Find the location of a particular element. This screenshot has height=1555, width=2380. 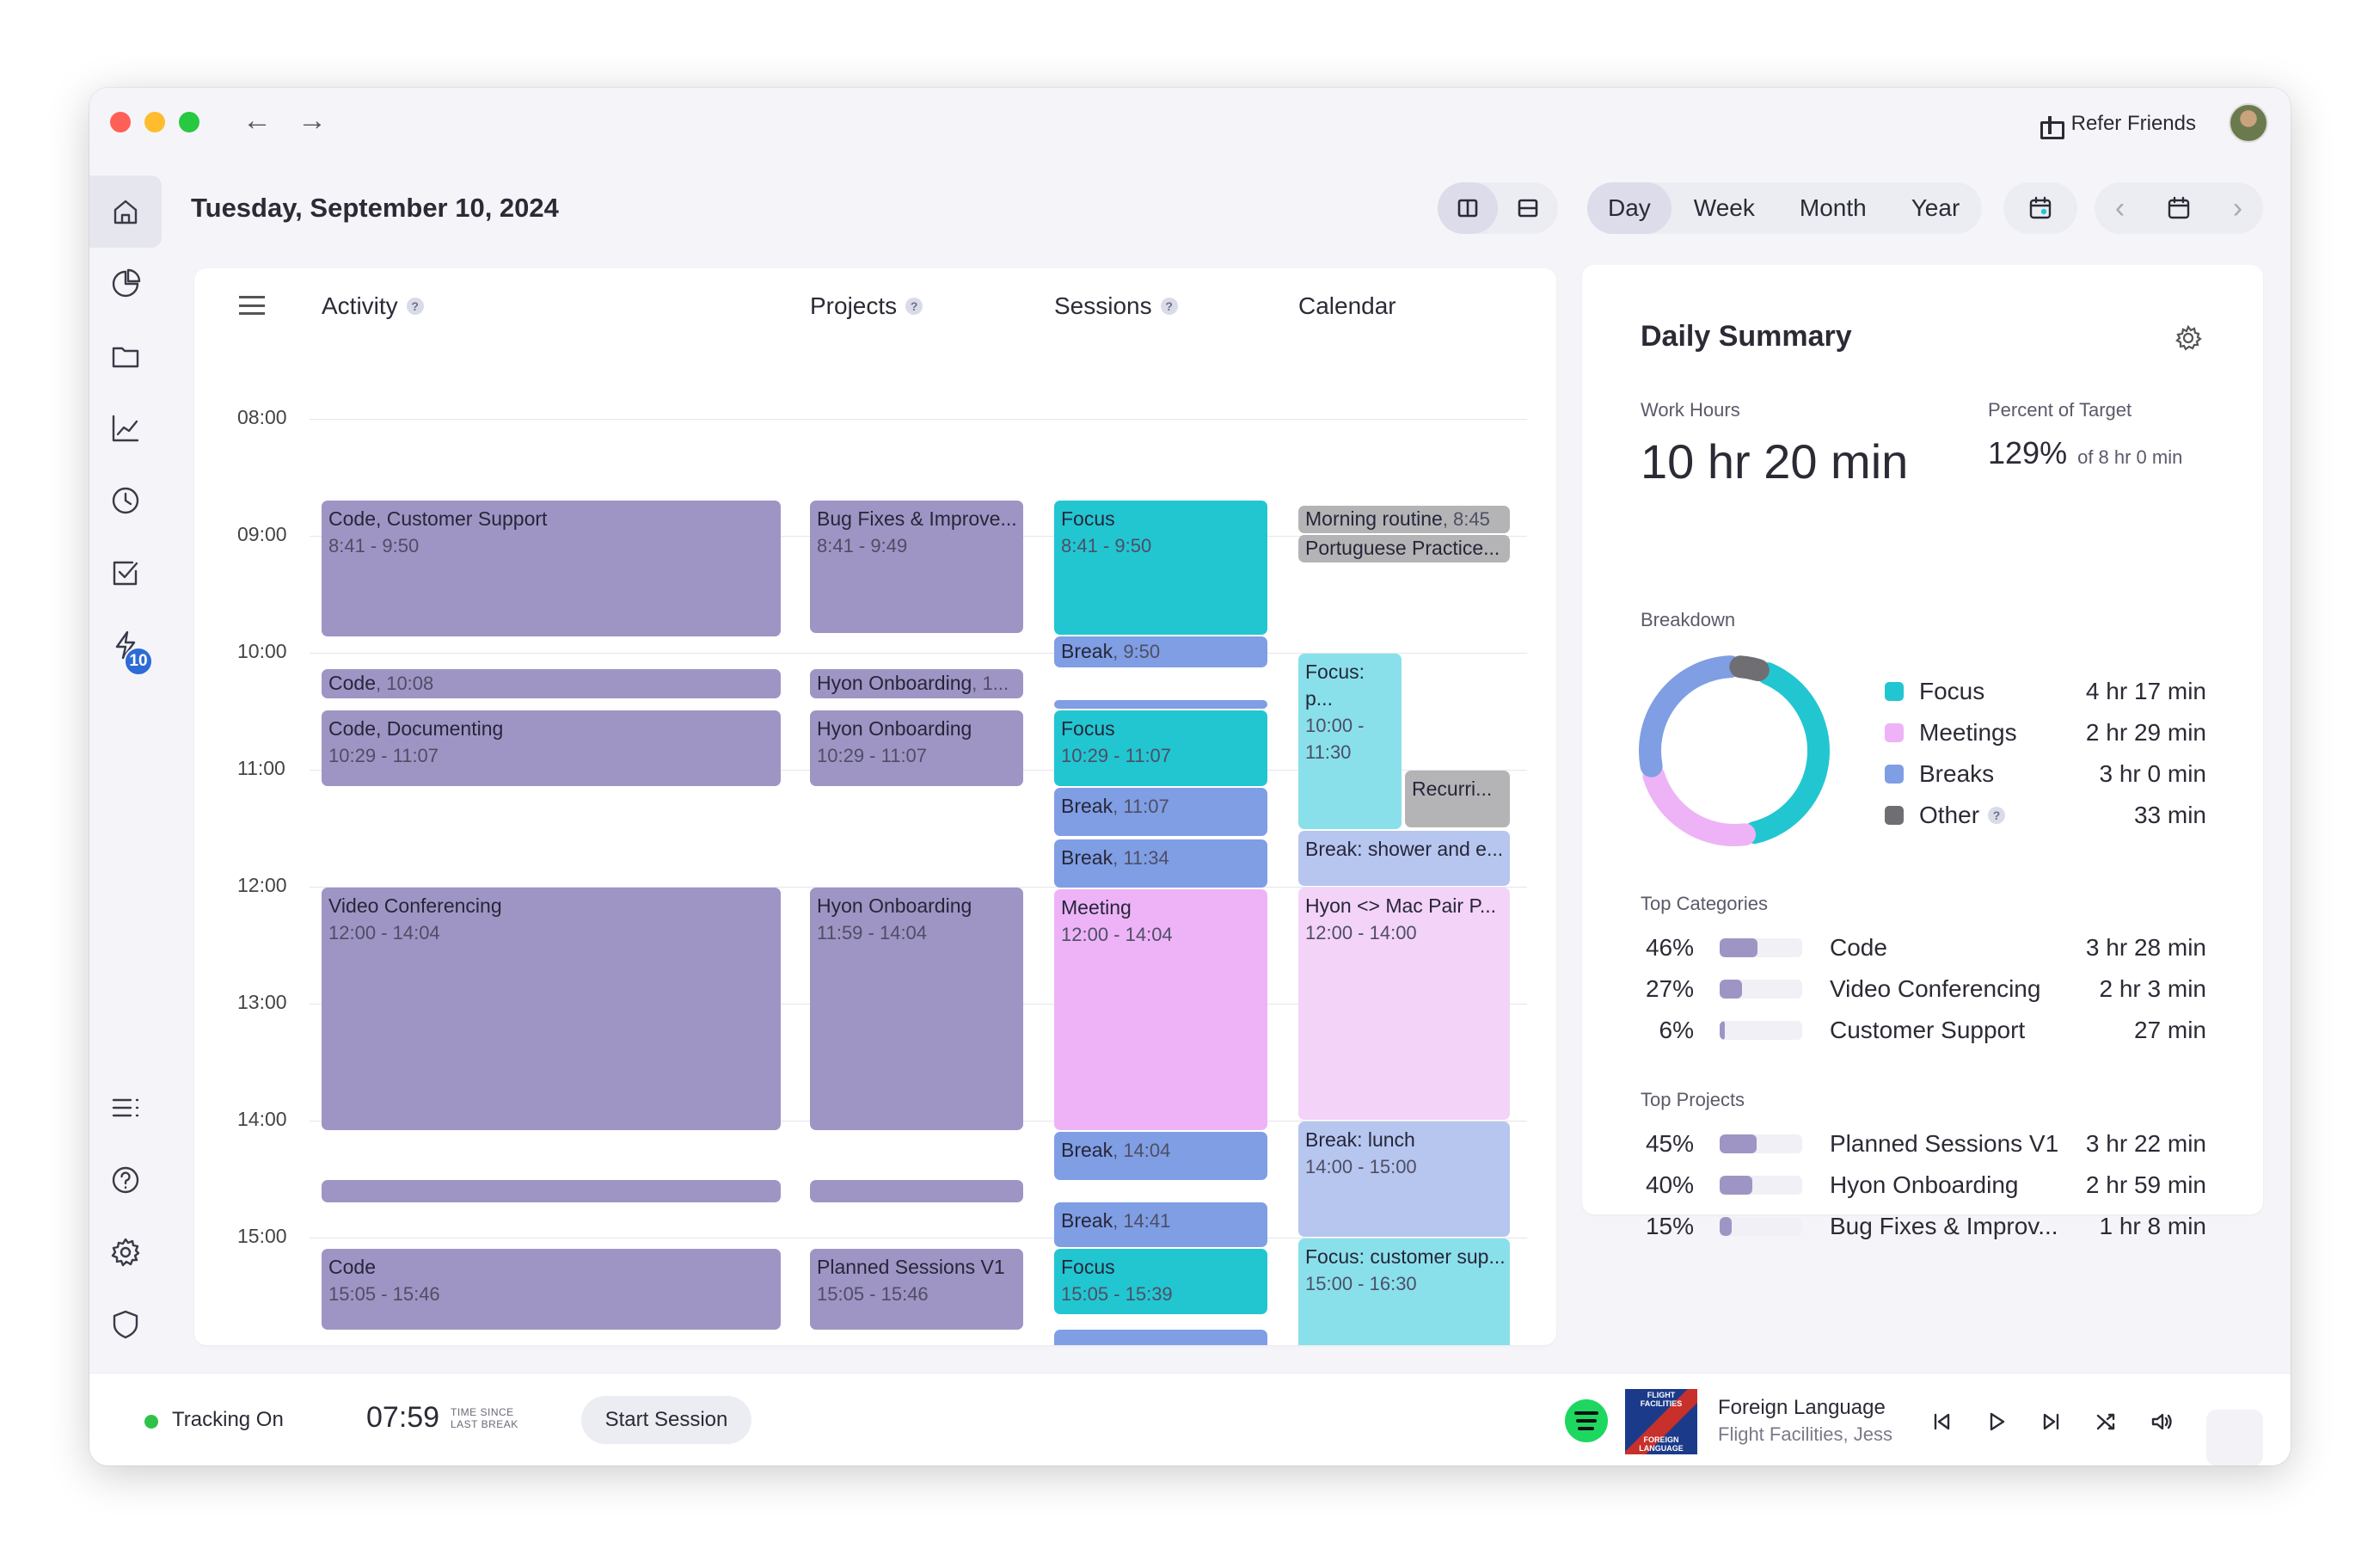

columns-view-button is located at coordinates (1468, 208).